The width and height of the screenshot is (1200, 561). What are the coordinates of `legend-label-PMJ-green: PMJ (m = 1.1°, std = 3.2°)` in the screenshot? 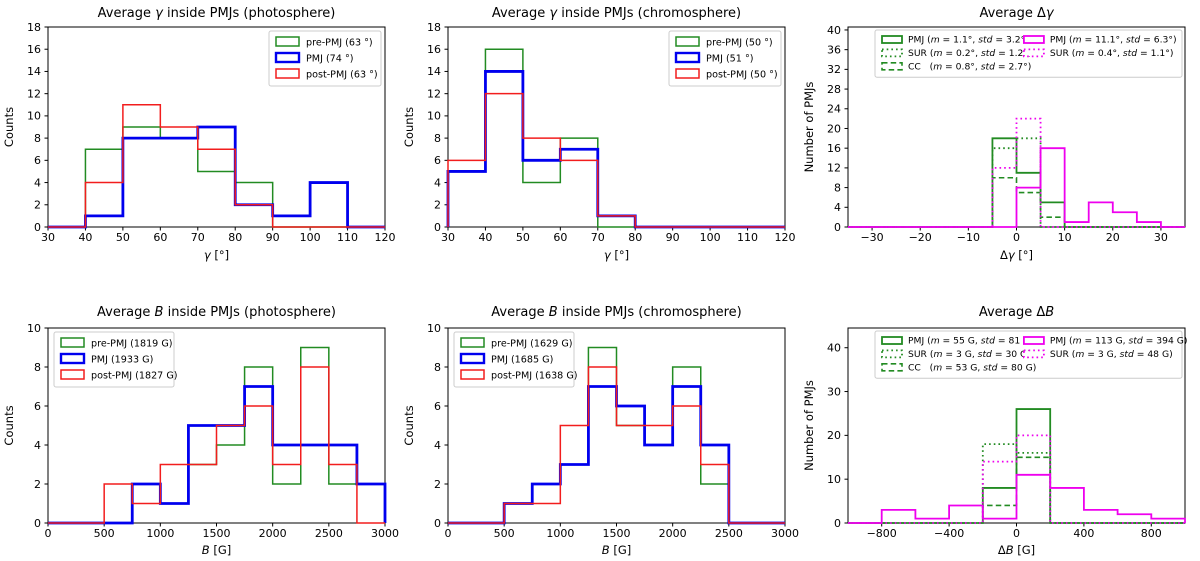 It's located at (968, 40).